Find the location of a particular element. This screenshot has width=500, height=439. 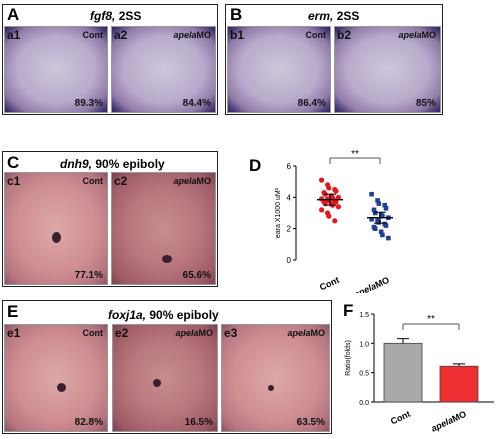

condition-a2-rest: MO is located at coordinates (204, 35).